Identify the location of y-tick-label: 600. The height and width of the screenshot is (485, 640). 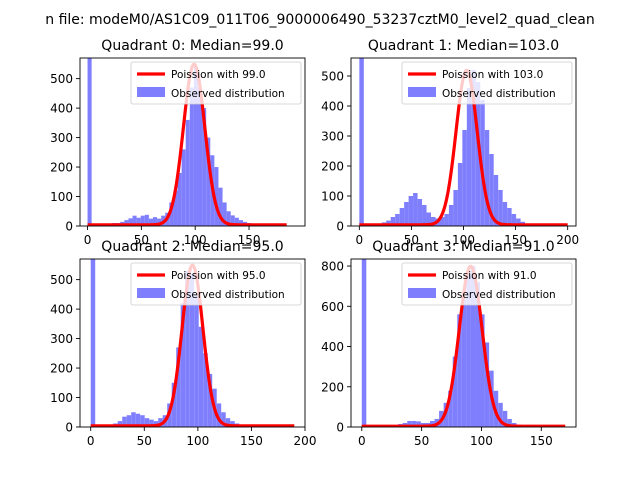
(332, 307).